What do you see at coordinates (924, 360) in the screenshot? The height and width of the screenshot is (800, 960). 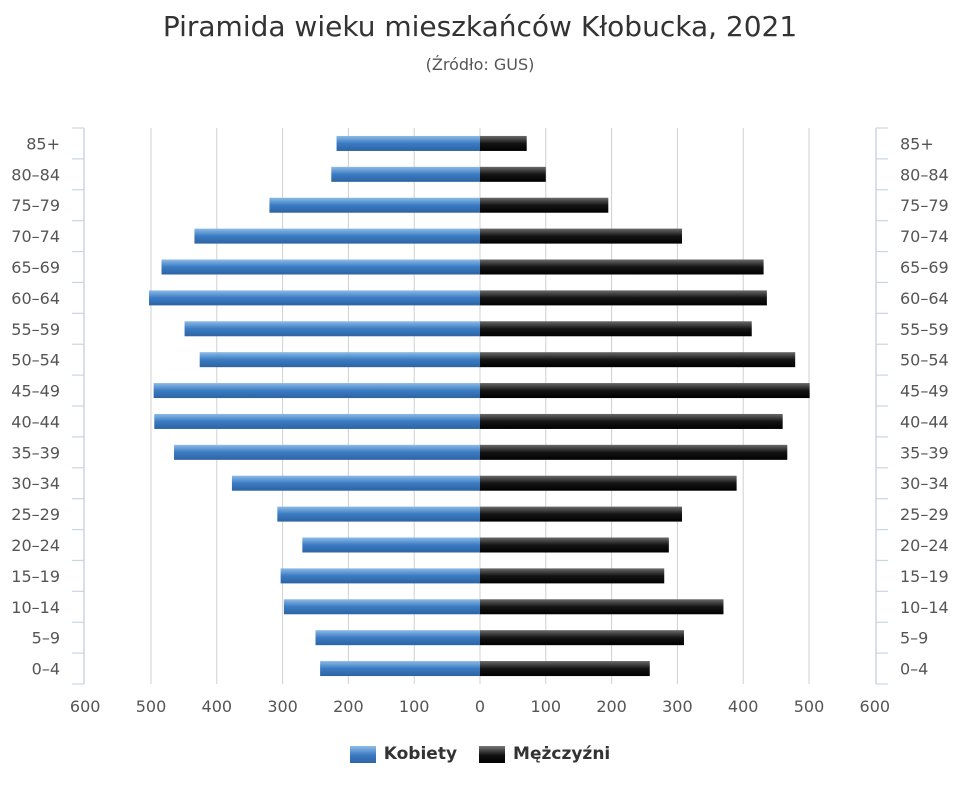 I see `category-label-right: 50–54` at bounding box center [924, 360].